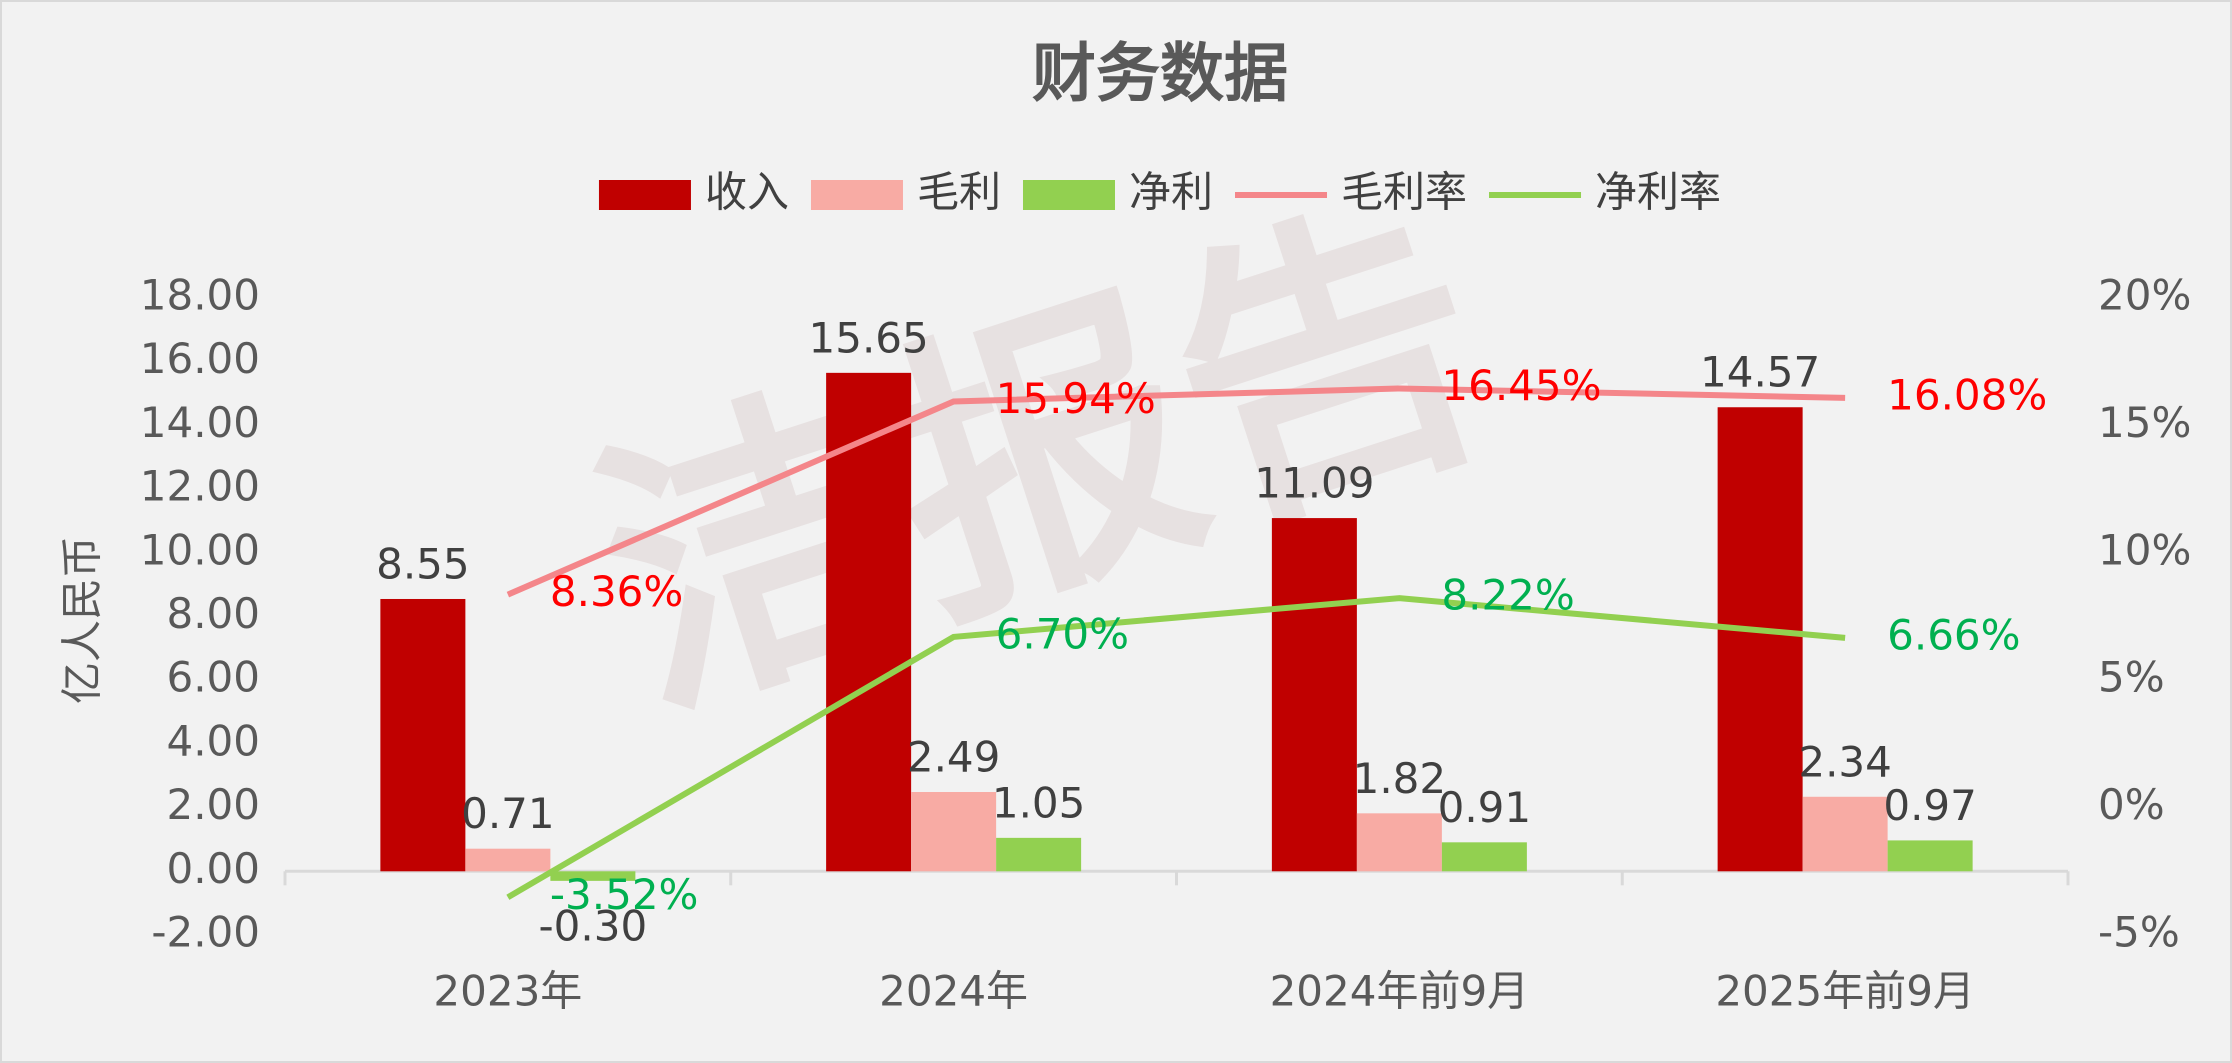 The width and height of the screenshot is (2232, 1063). Describe the element at coordinates (200, 422) in the screenshot. I see `y-tick-label: 14.00` at that location.